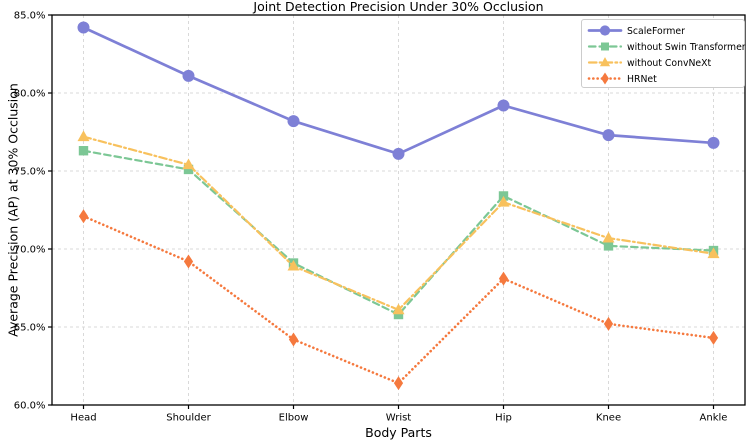 The height and width of the screenshot is (440, 750). I want to click on x-tick-label-hip: Hip, so click(503, 418).